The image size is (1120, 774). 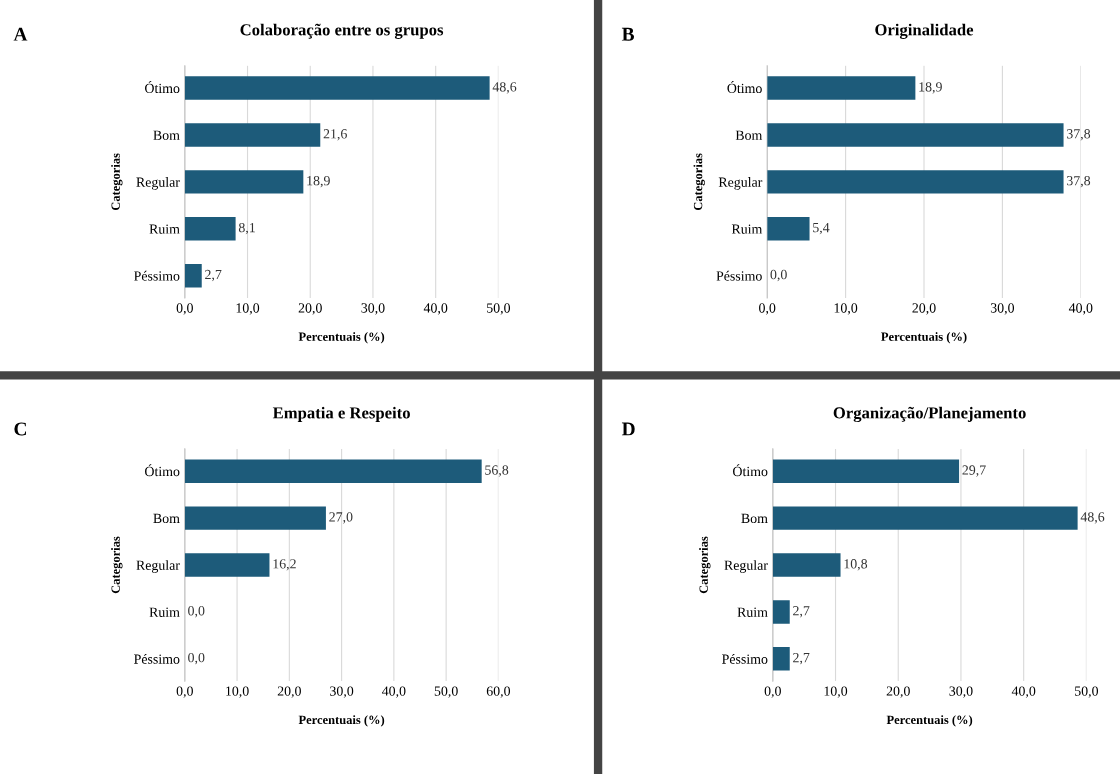 What do you see at coordinates (929, 414) in the screenshot?
I see `chart-title: Organização/Planejamento` at bounding box center [929, 414].